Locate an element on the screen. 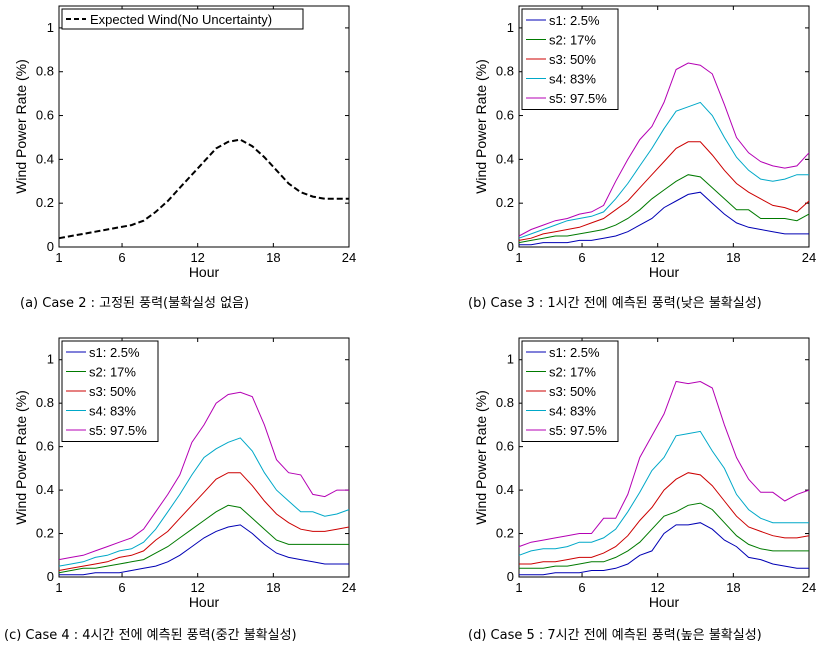  caption-a: (a) Case 2 : 고정된 풍력(불확실성 없음) is located at coordinates (135, 303).